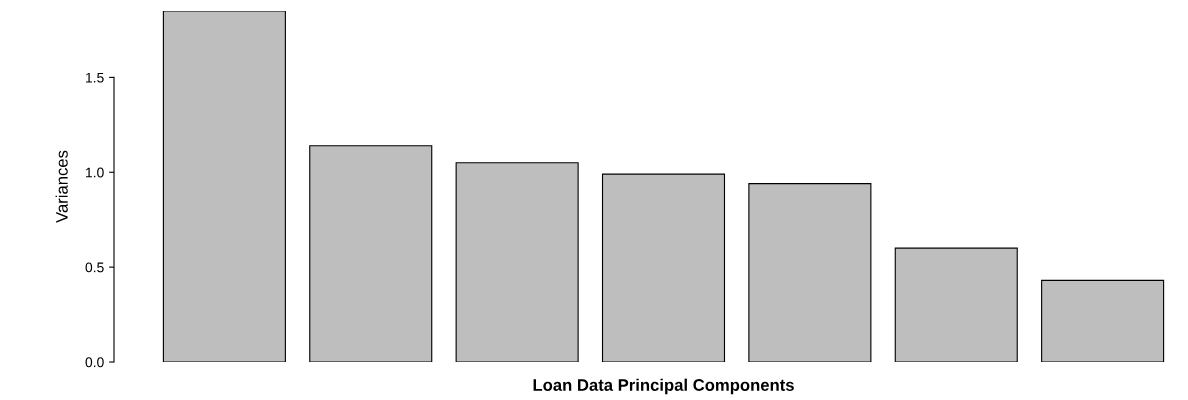 This screenshot has width=1188, height=400. What do you see at coordinates (95, 77) in the screenshot?
I see `y-tick-label: 1.5` at bounding box center [95, 77].